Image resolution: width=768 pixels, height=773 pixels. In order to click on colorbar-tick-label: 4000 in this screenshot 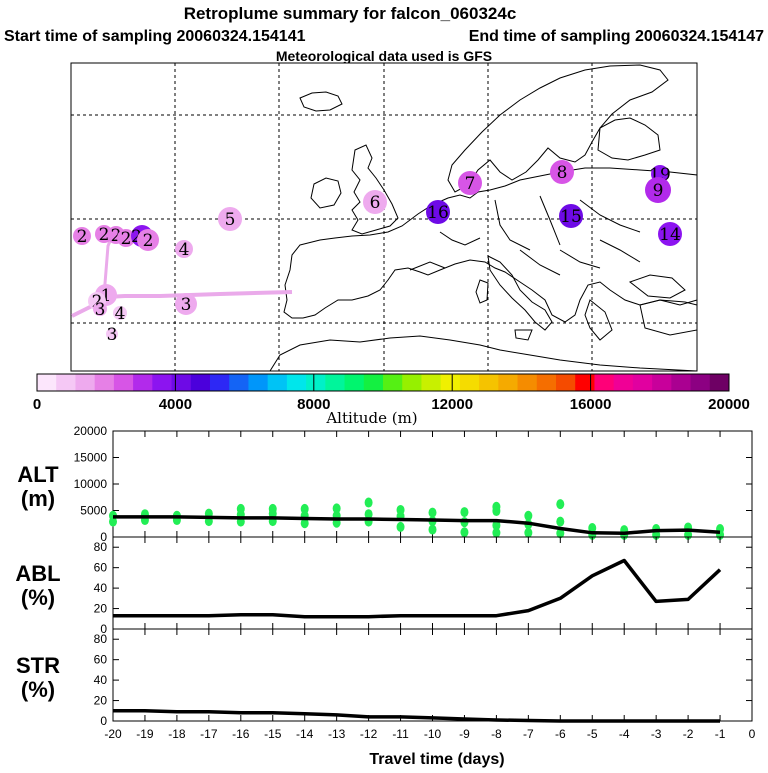, I will do `click(175, 404)`.